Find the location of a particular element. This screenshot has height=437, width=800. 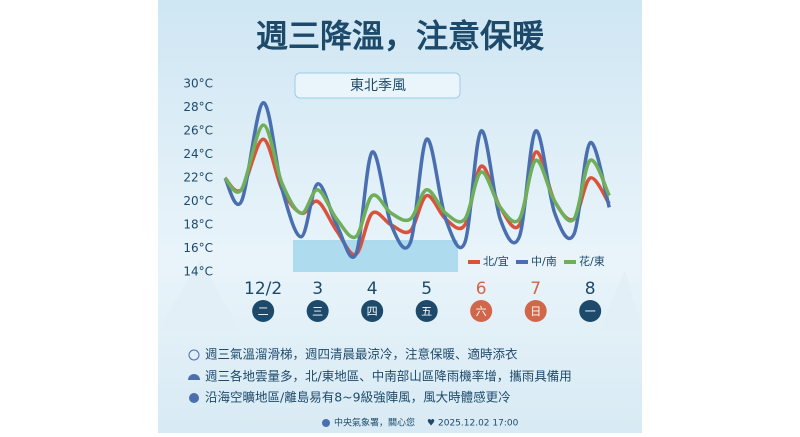

weekday: 五 is located at coordinates (426, 311).